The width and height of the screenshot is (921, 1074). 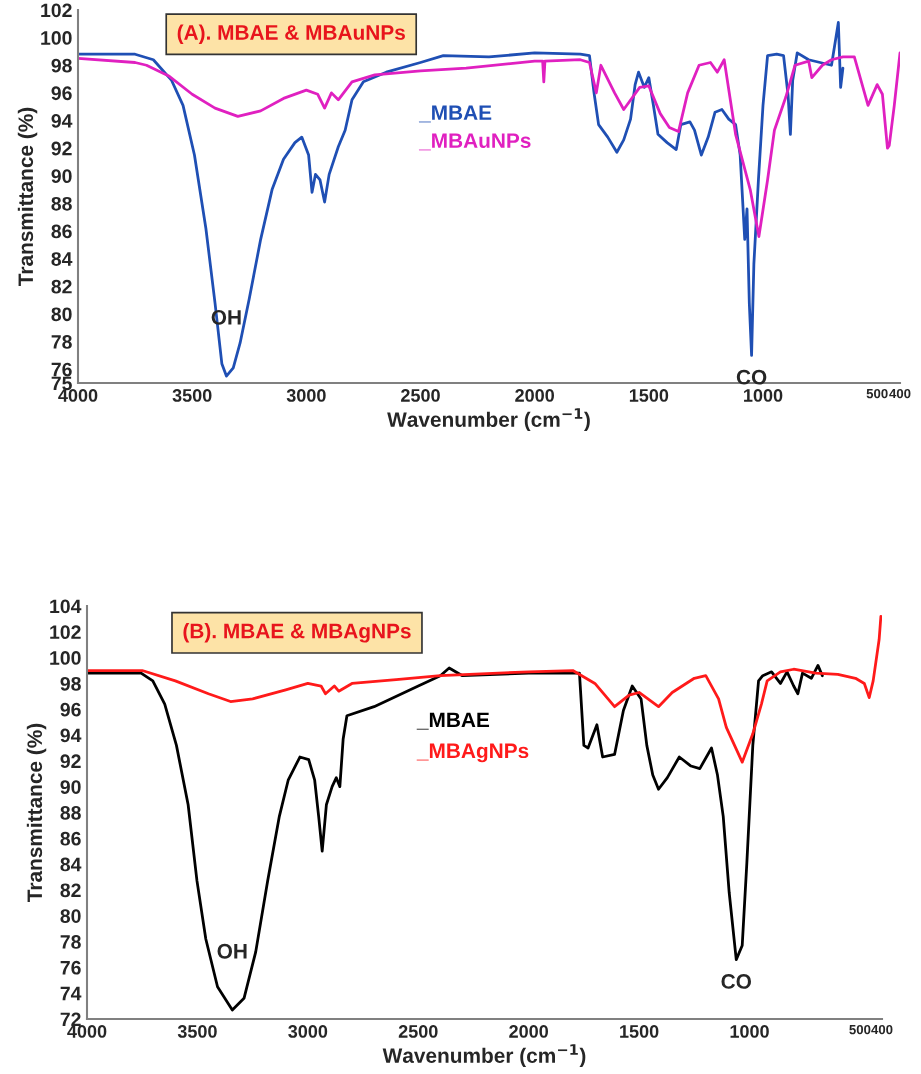 I want to click on y-tick-label: 72, so click(x=70, y=1019).